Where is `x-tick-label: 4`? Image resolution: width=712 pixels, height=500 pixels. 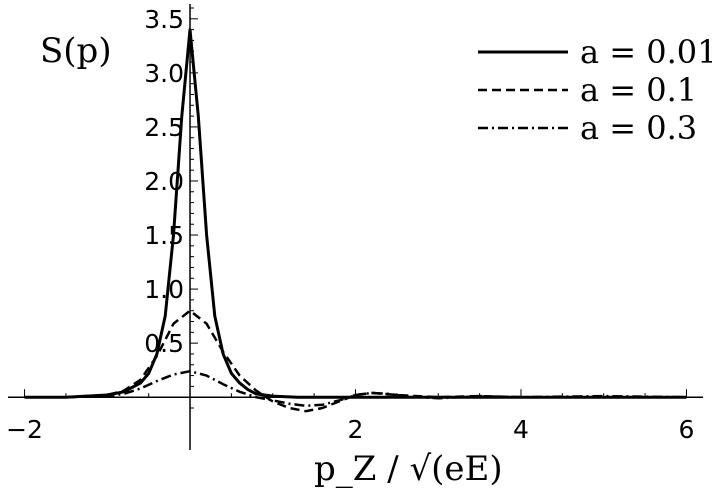
x-tick-label: 4 is located at coordinates (521, 429).